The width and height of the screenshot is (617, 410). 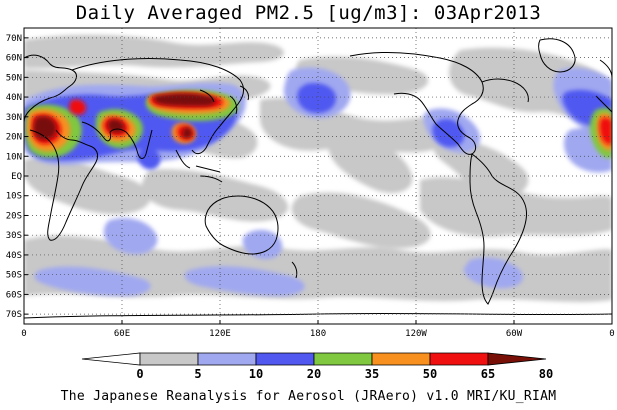 I want to click on lat-label: 50S, so click(x=14, y=276).